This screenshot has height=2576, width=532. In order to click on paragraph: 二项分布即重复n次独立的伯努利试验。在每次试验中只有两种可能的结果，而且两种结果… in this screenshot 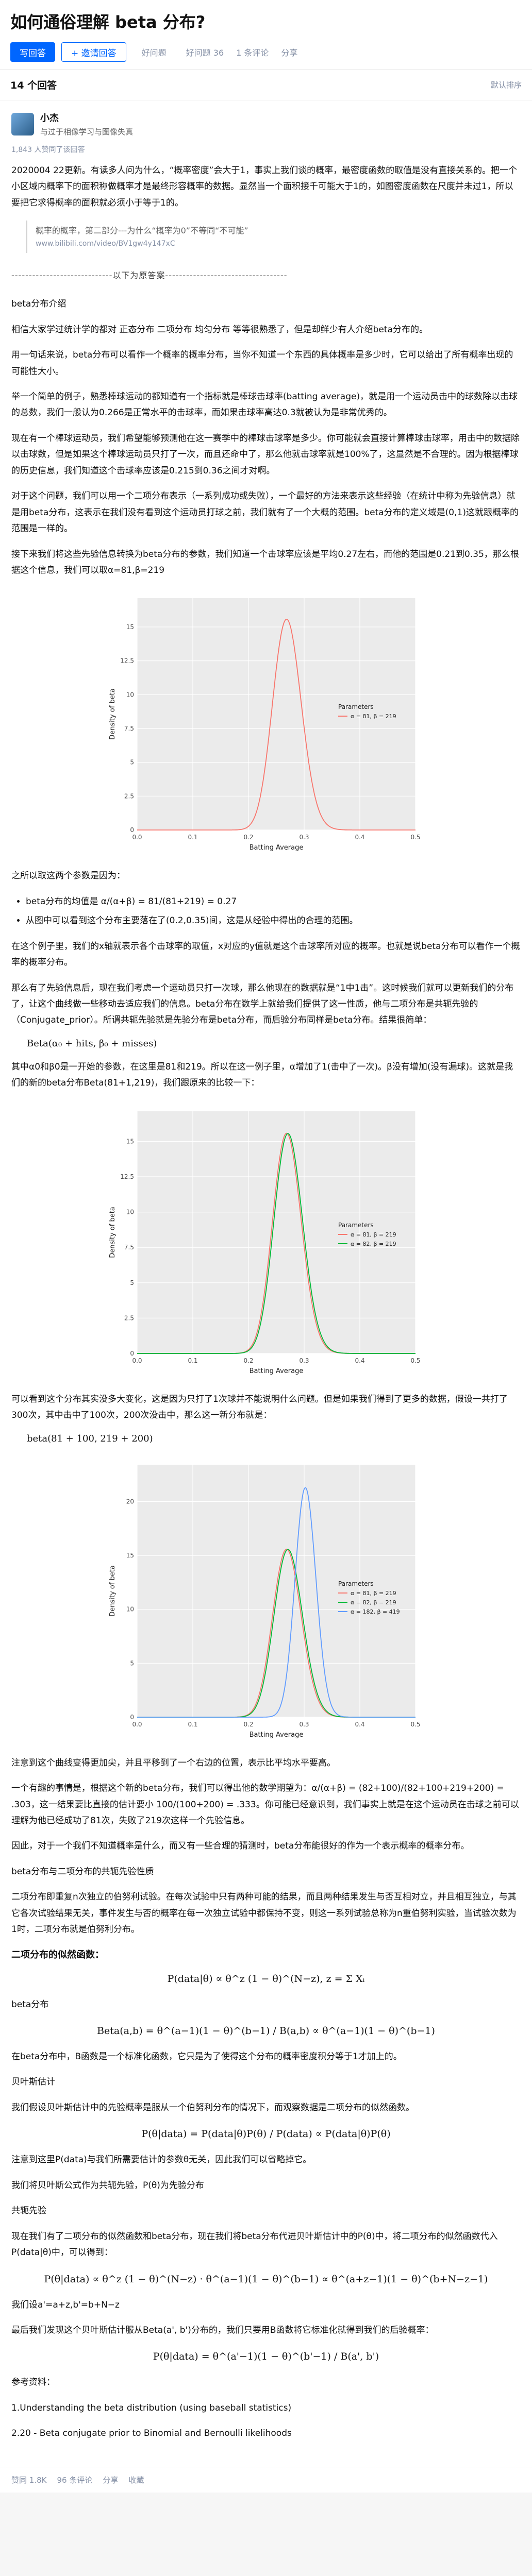, I will do `click(264, 1913)`.